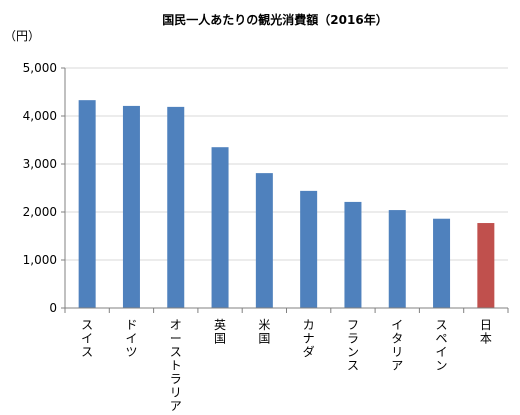 This screenshot has height=415, width=520. What do you see at coordinates (397, 345) in the screenshot?
I see `x-tick-label: イタリア` at bounding box center [397, 345].